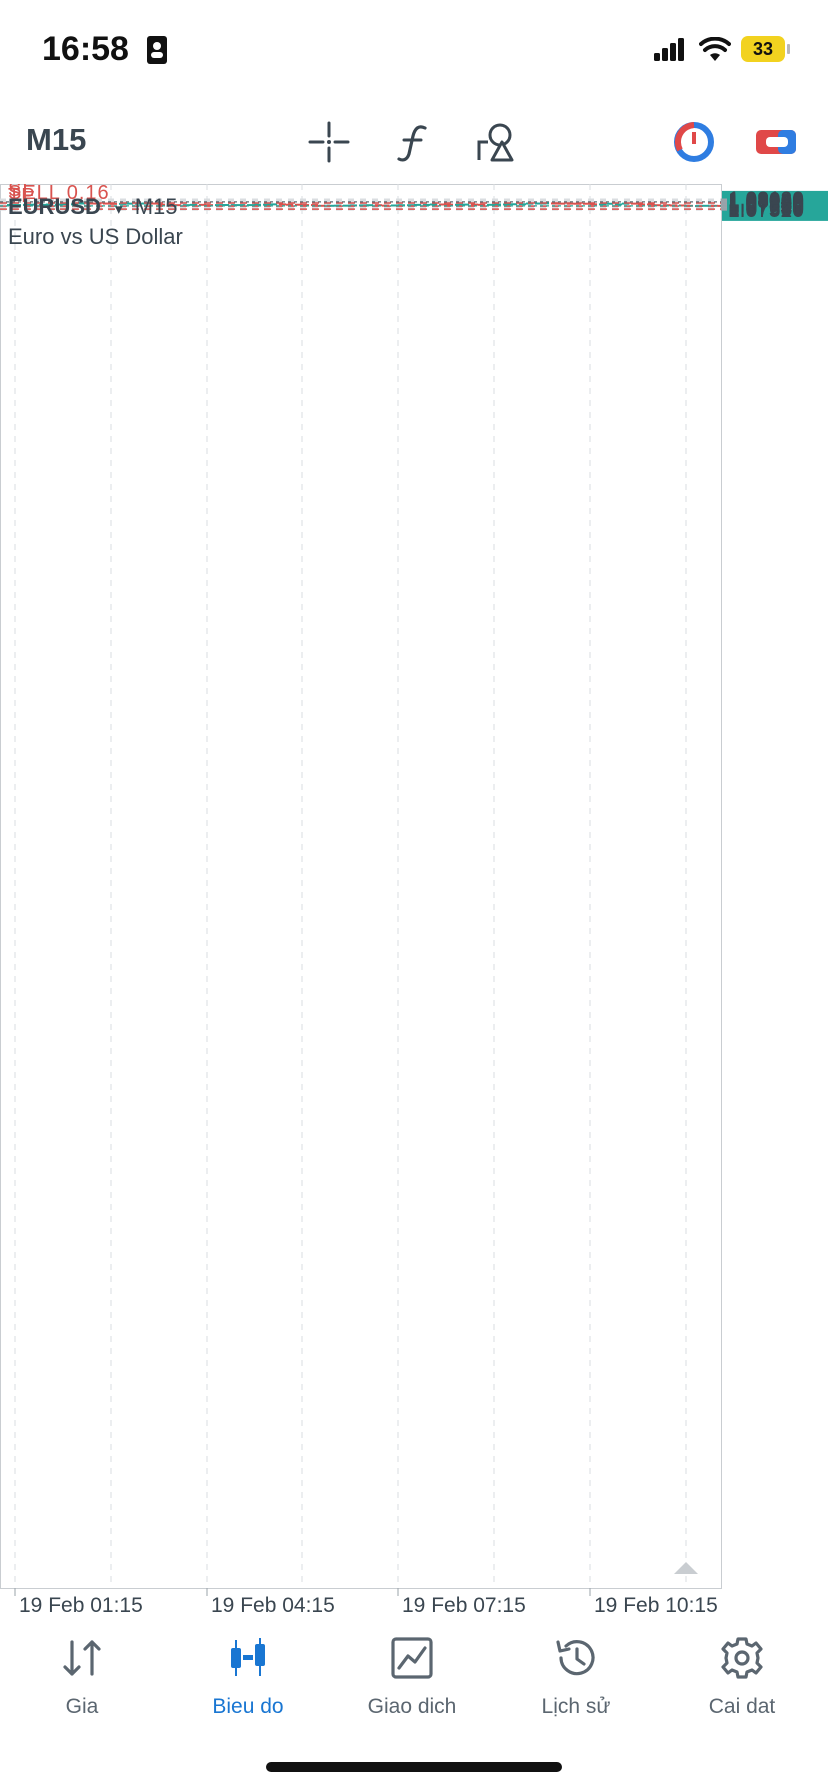  What do you see at coordinates (248, 1706) in the screenshot?
I see `nav-label: Bieu do` at bounding box center [248, 1706].